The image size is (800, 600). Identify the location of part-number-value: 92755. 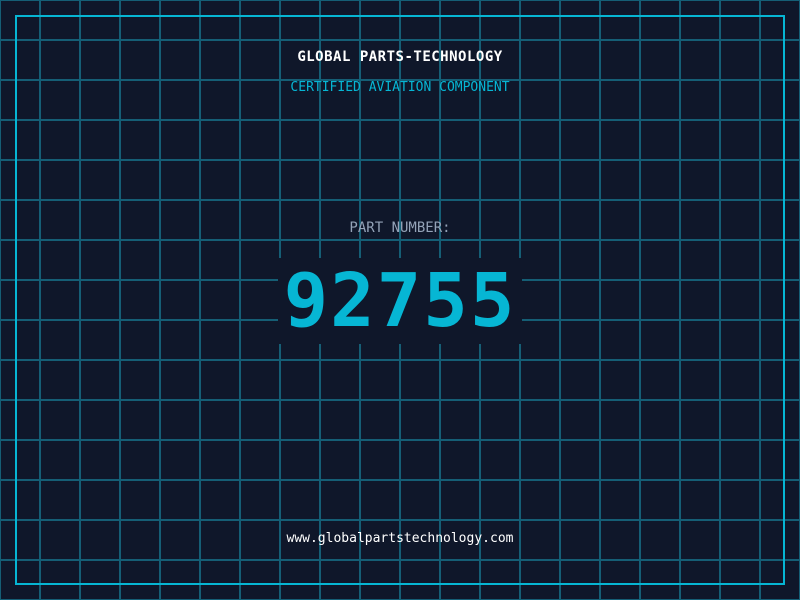
(400, 301).